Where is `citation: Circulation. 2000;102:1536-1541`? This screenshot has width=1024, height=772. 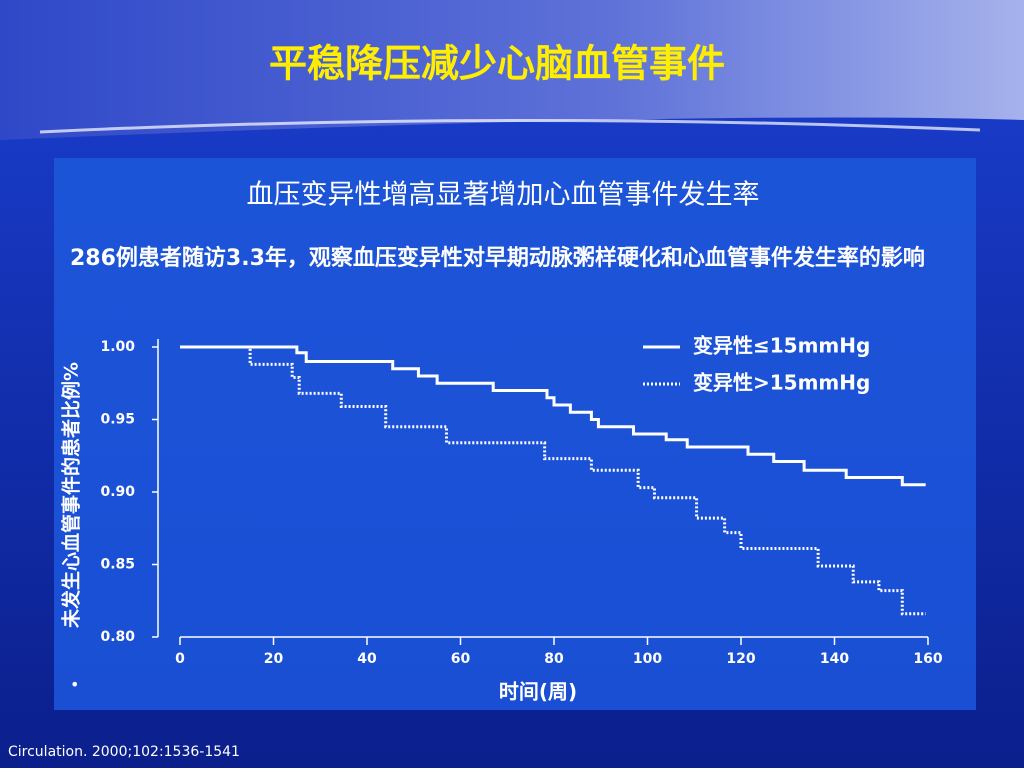 citation: Circulation. 2000;102:1536-1541 is located at coordinates (124, 752).